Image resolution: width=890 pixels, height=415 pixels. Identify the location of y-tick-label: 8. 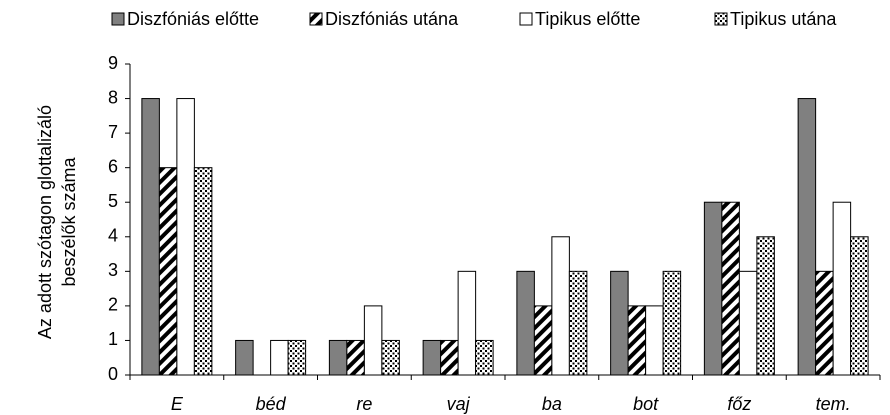
(113, 97).